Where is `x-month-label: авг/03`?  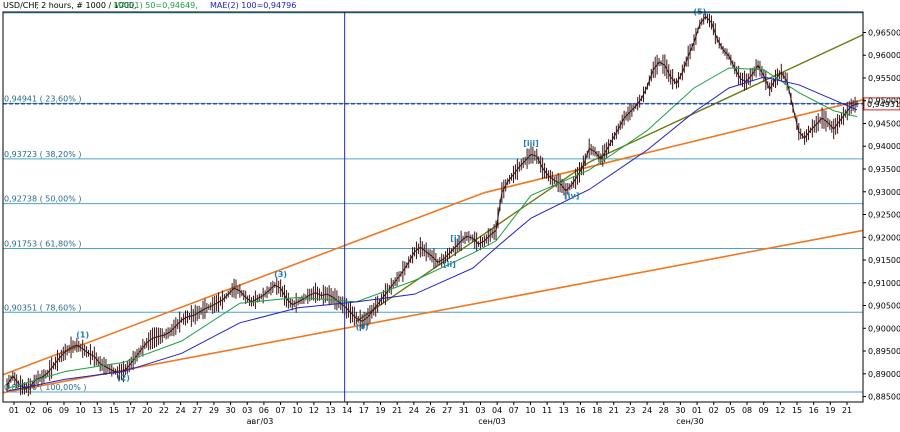
x-month-label: авг/03 is located at coordinates (260, 421).